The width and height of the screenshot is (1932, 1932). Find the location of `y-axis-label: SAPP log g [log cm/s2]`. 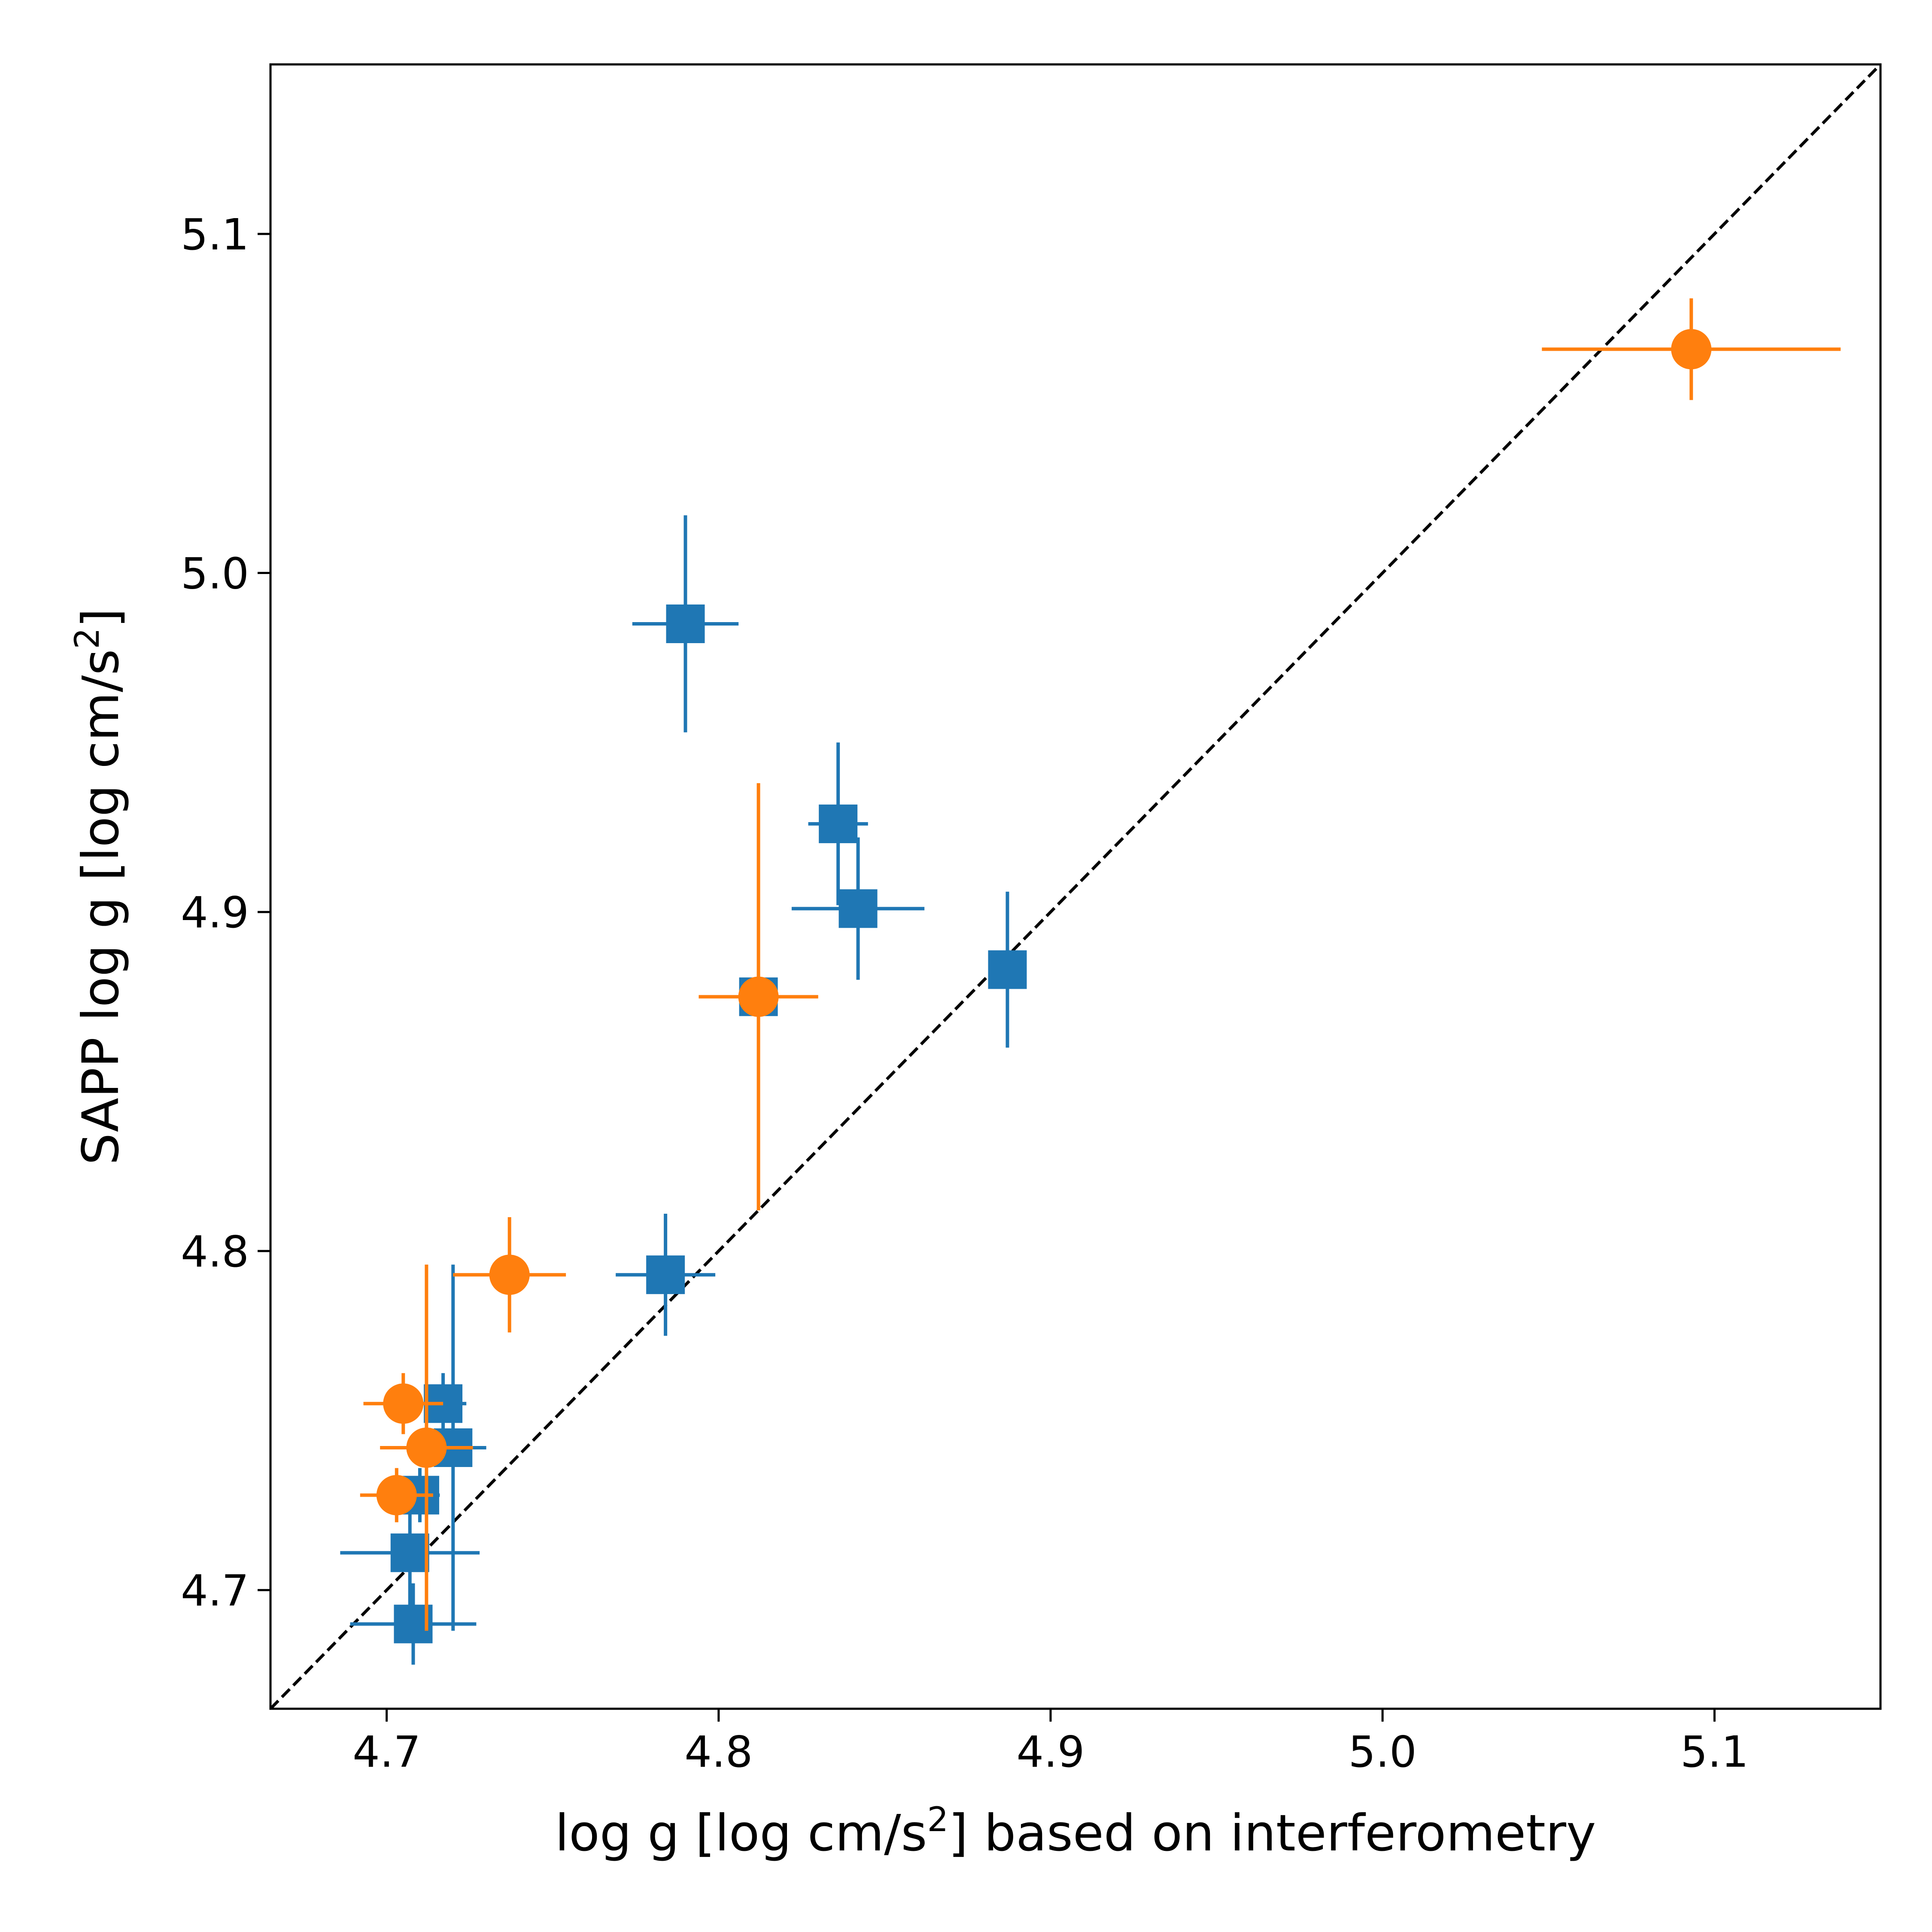

y-axis-label: SAPP log g [log cm/s2] is located at coordinates (99, 886).